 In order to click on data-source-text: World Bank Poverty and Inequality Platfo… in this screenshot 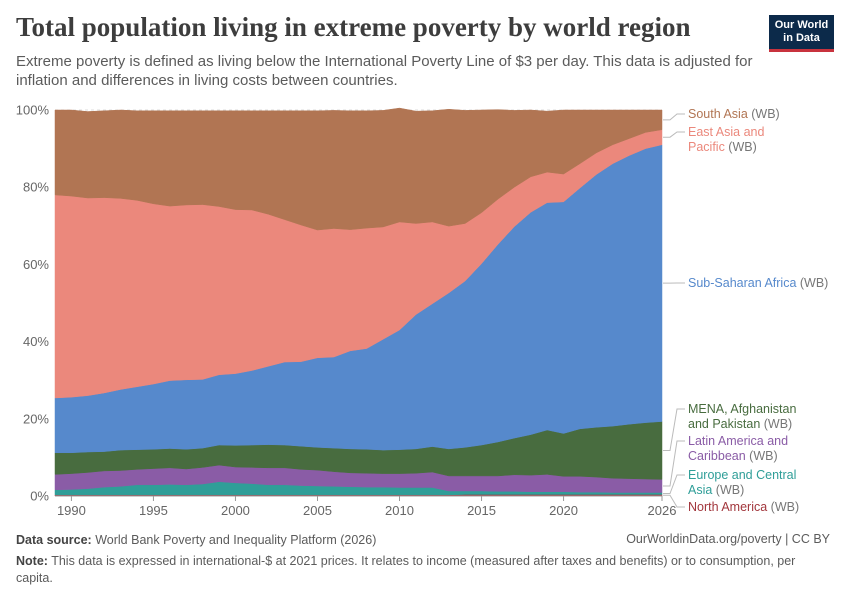, I will do `click(236, 540)`.